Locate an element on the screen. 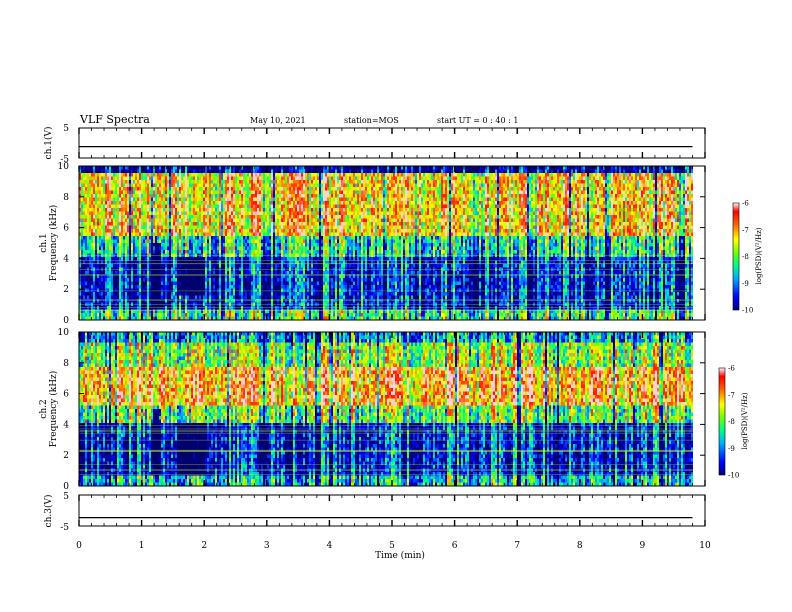  time-tick-label: 4 is located at coordinates (330, 546).